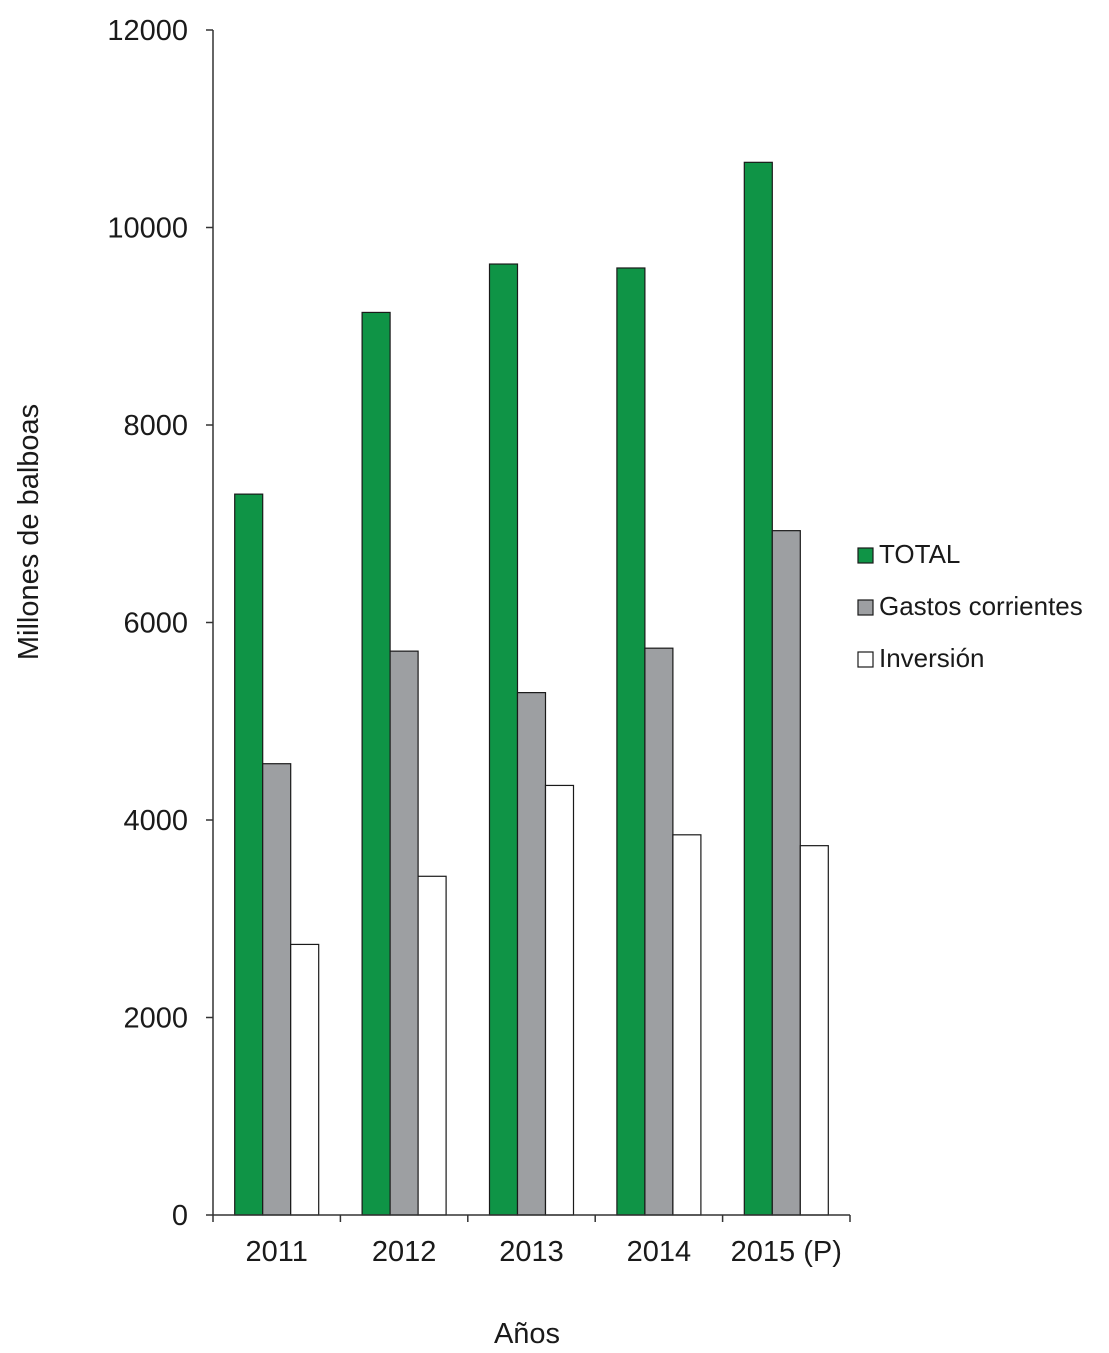 The width and height of the screenshot is (1109, 1353). What do you see at coordinates (786, 1252) in the screenshot?
I see `x-tick-label: 2015 (P)` at bounding box center [786, 1252].